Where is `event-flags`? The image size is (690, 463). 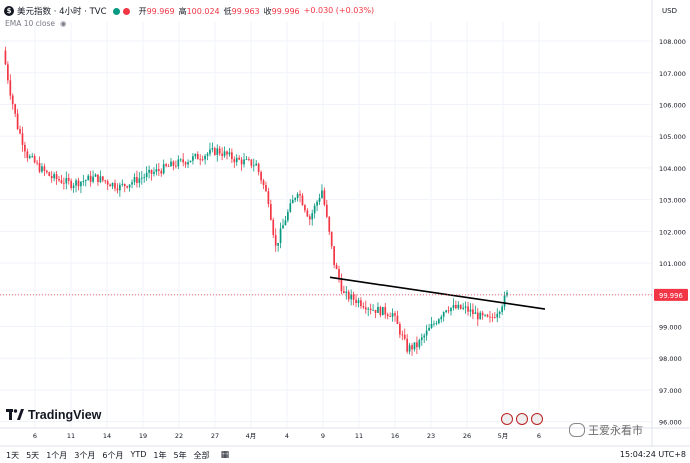
event-flags is located at coordinates (522, 419).